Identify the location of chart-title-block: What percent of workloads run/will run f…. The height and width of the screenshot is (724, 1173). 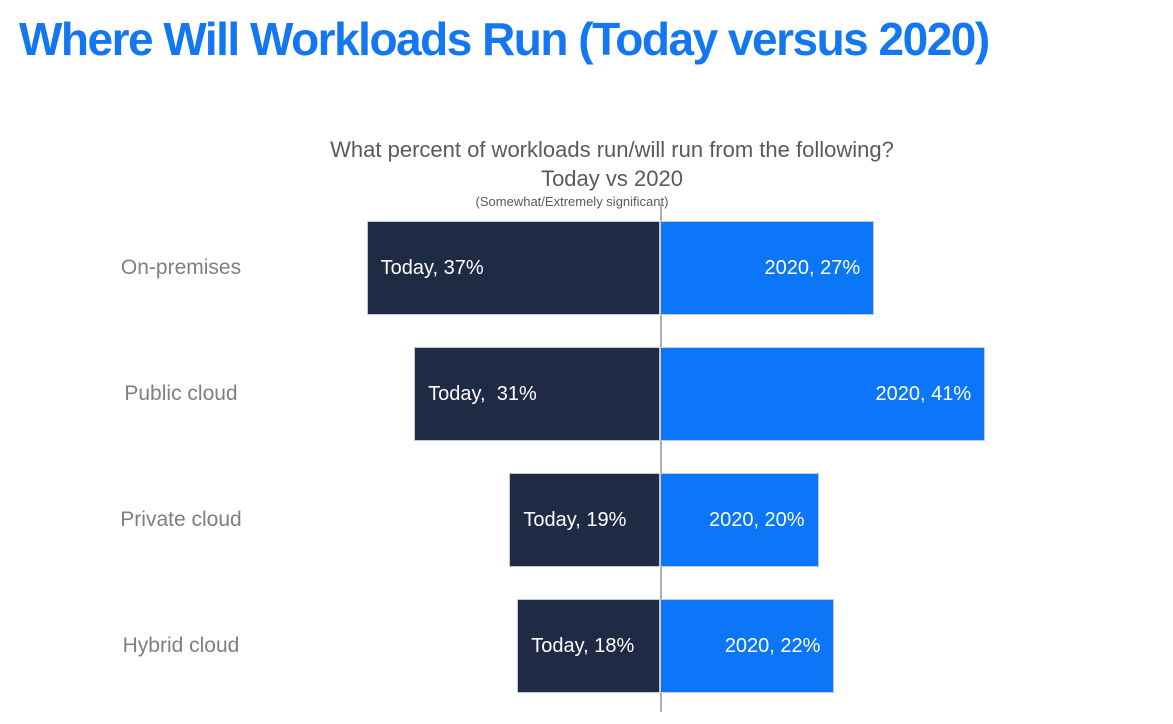
(612, 173).